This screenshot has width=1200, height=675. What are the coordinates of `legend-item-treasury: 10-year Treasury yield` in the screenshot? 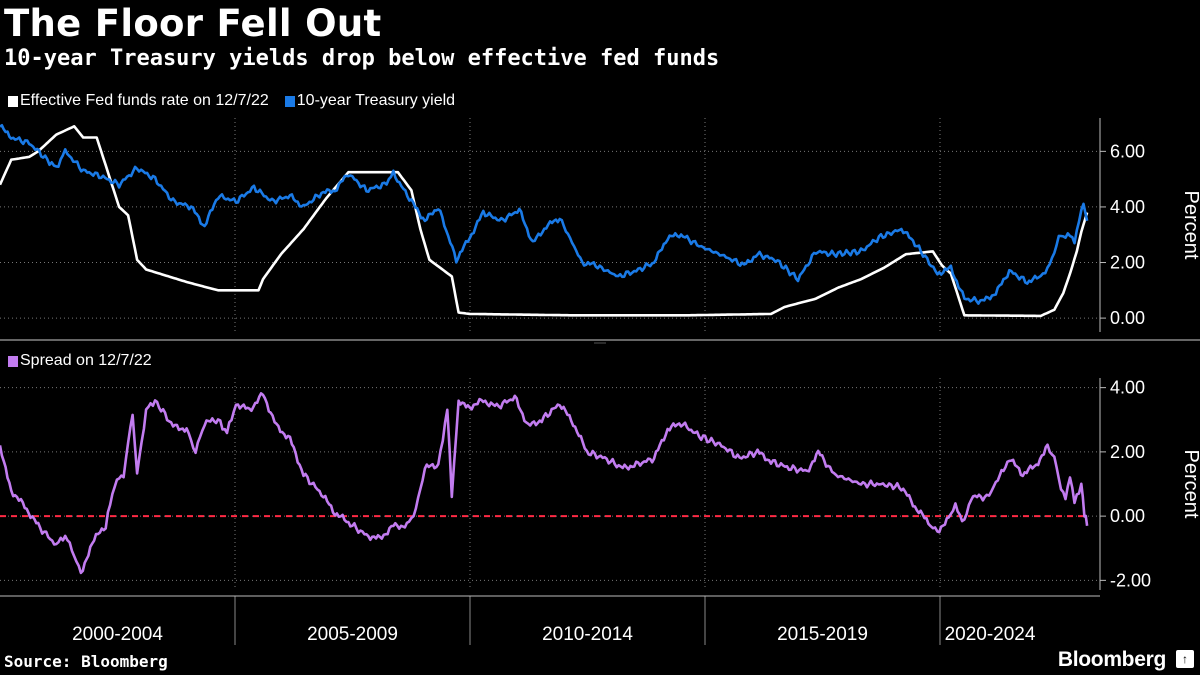 It's located at (370, 101).